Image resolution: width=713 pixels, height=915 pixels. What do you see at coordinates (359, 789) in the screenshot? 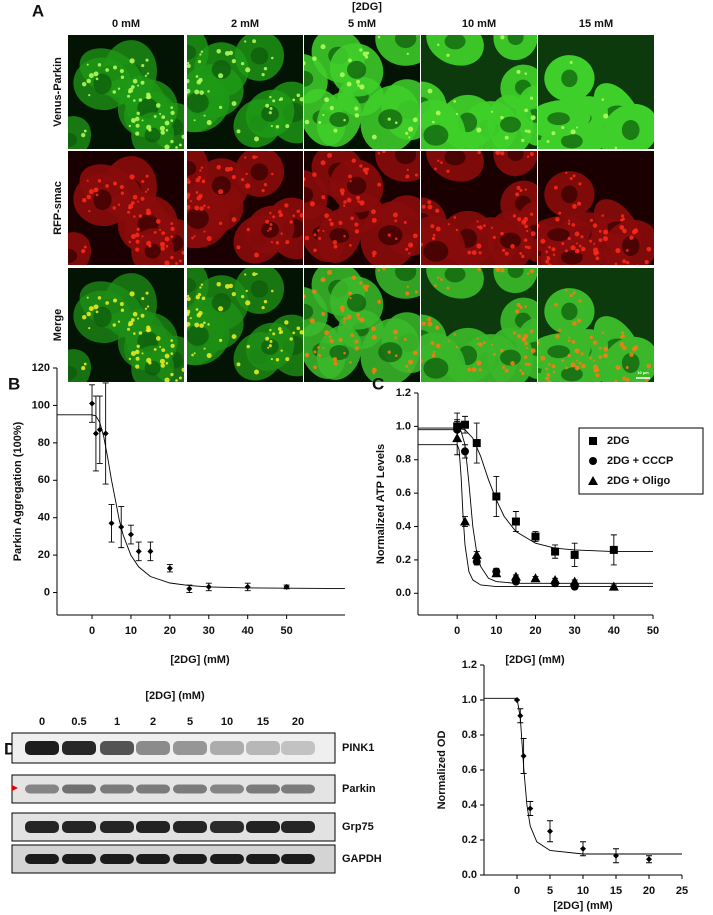
I see `band-label: Parkin` at bounding box center [359, 789].